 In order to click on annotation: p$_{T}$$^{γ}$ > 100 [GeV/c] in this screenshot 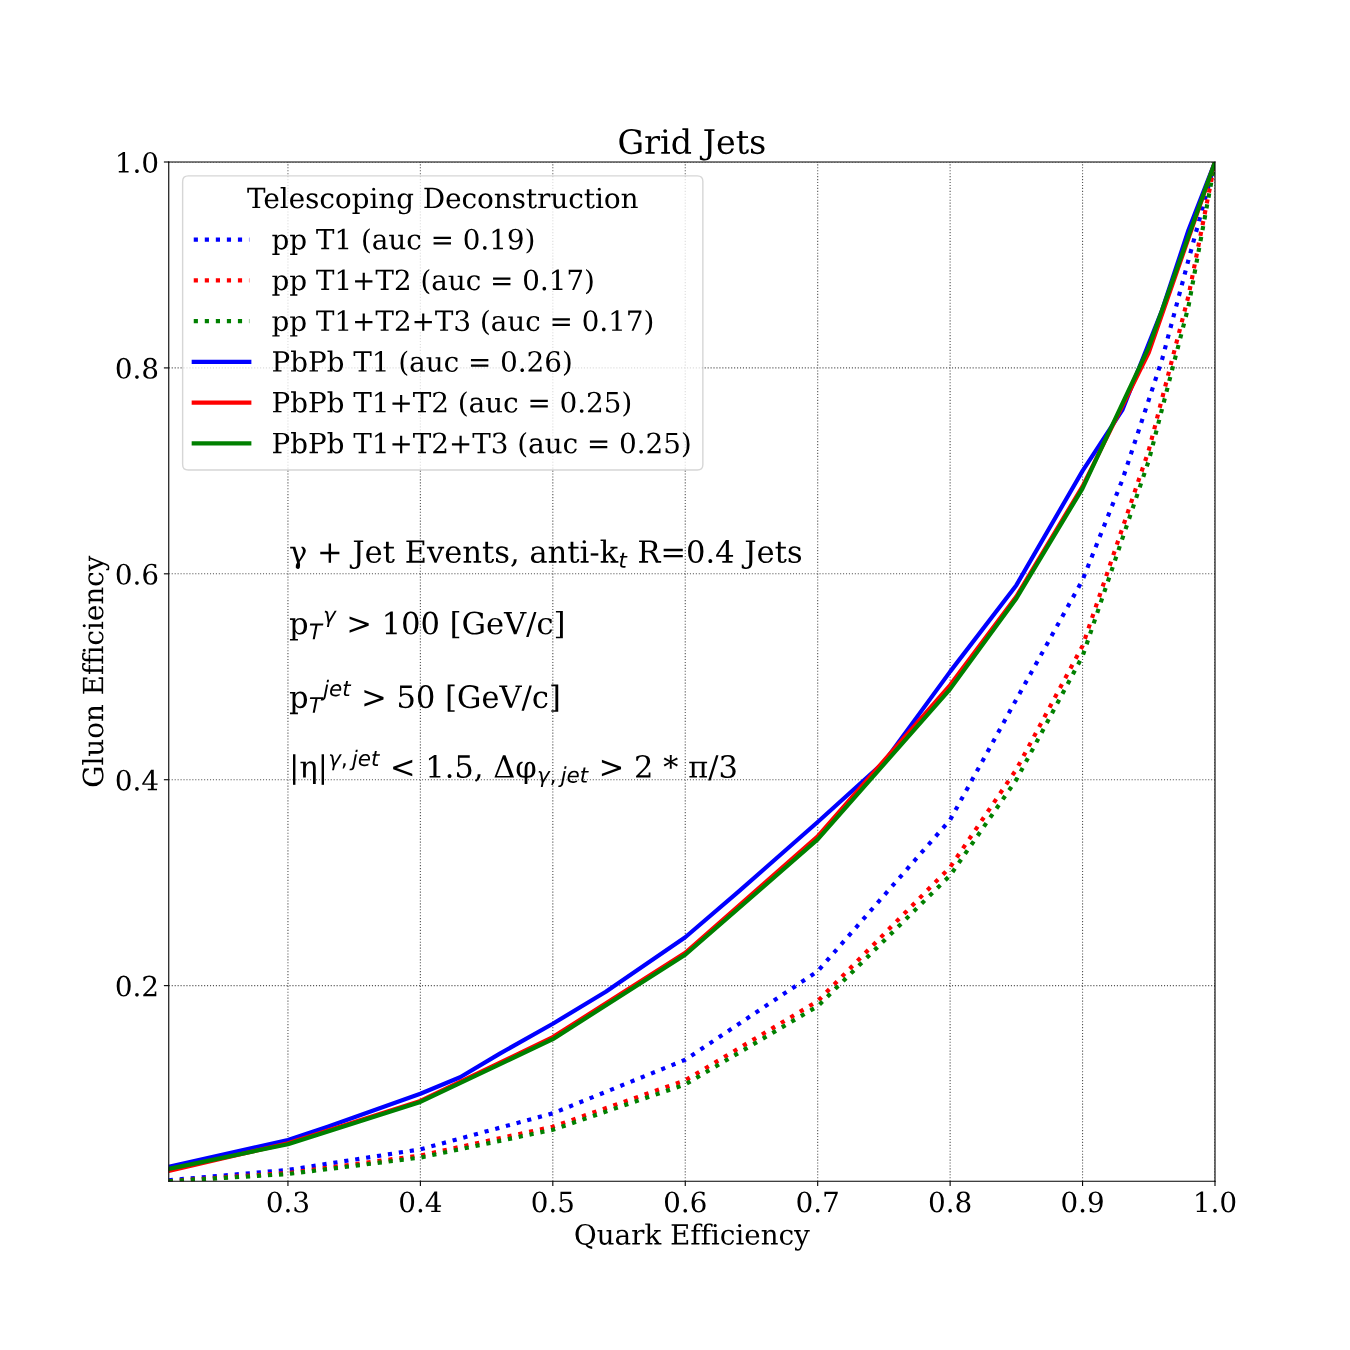, I will do `click(426, 625)`.